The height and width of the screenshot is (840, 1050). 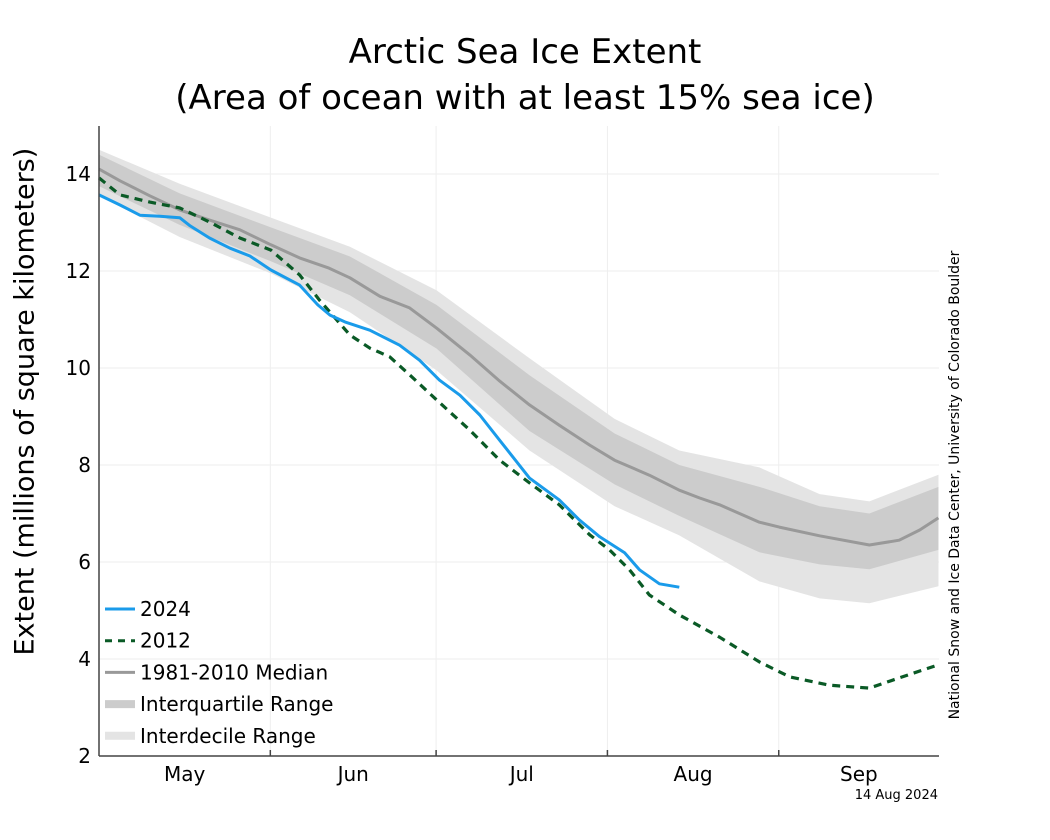 I want to click on legend-label: 1981-2010 Median, so click(x=234, y=672).